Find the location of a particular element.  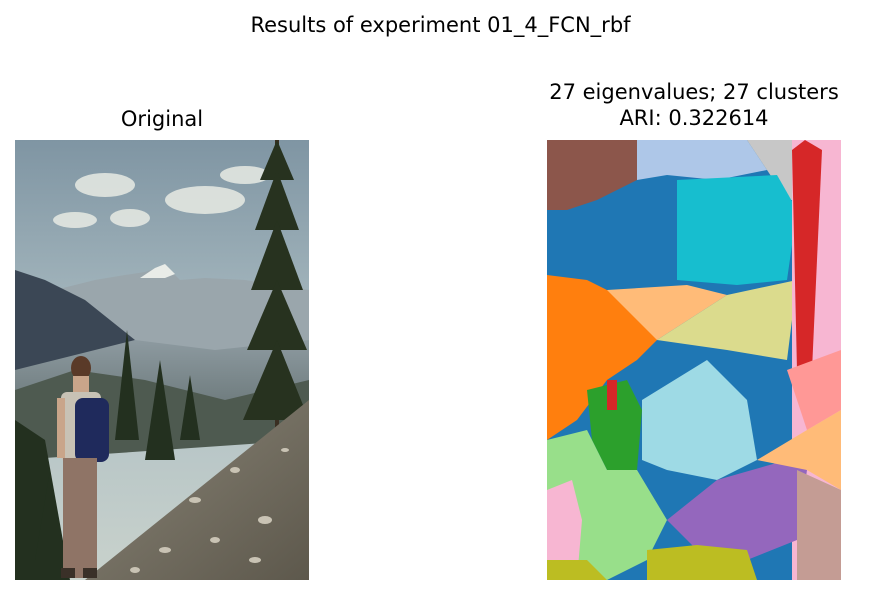

result-title-eigen-clusters: 27 eigenvalues; 27 clusters is located at coordinates (694, 92).